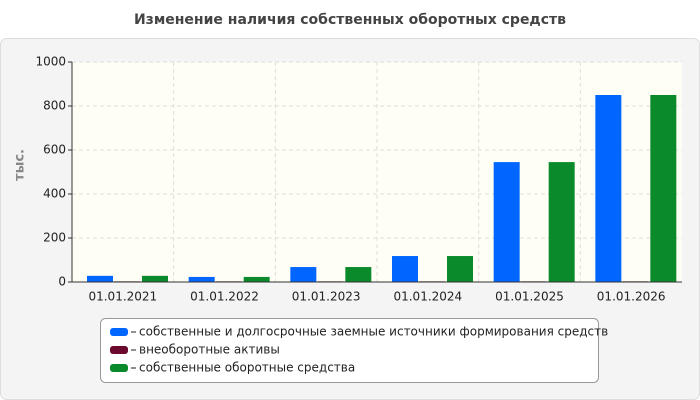 This screenshot has width=700, height=400. What do you see at coordinates (224, 297) in the screenshot?
I see `x-tick-label: 01.01.2022` at bounding box center [224, 297].